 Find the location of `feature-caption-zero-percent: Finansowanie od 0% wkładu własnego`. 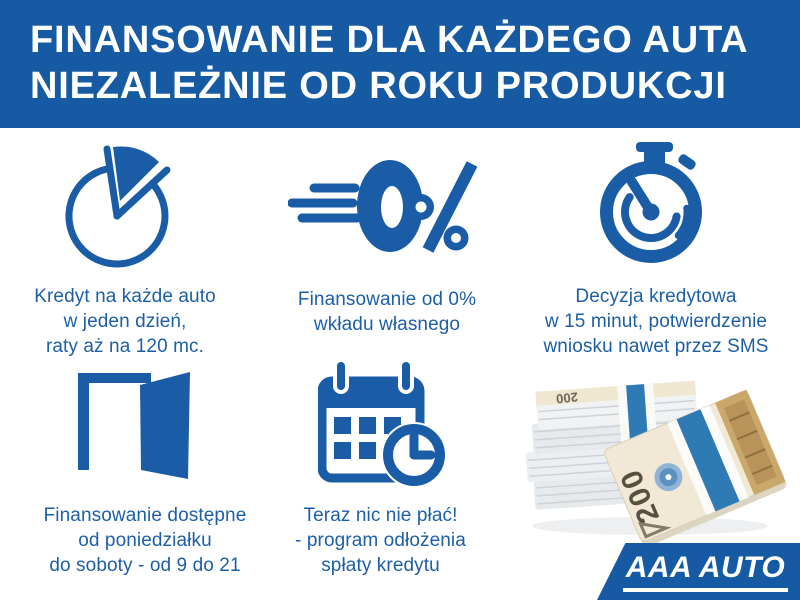

feature-caption-zero-percent: Finansowanie od 0% wkładu własnego is located at coordinates (387, 312).